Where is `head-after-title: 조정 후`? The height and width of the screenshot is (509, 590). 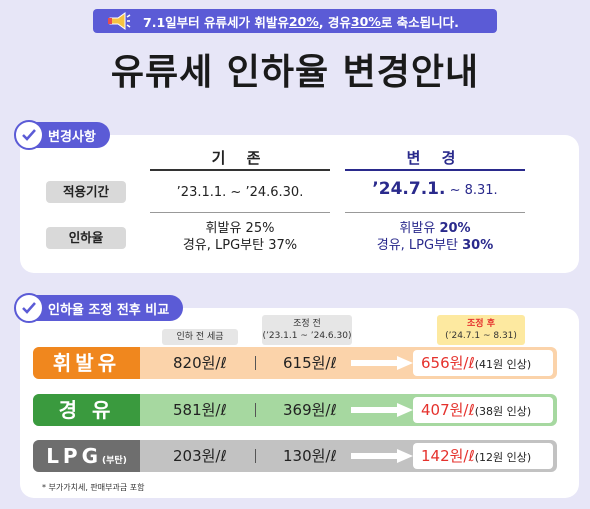
head-after-title: 조정 후 is located at coordinates (481, 324).